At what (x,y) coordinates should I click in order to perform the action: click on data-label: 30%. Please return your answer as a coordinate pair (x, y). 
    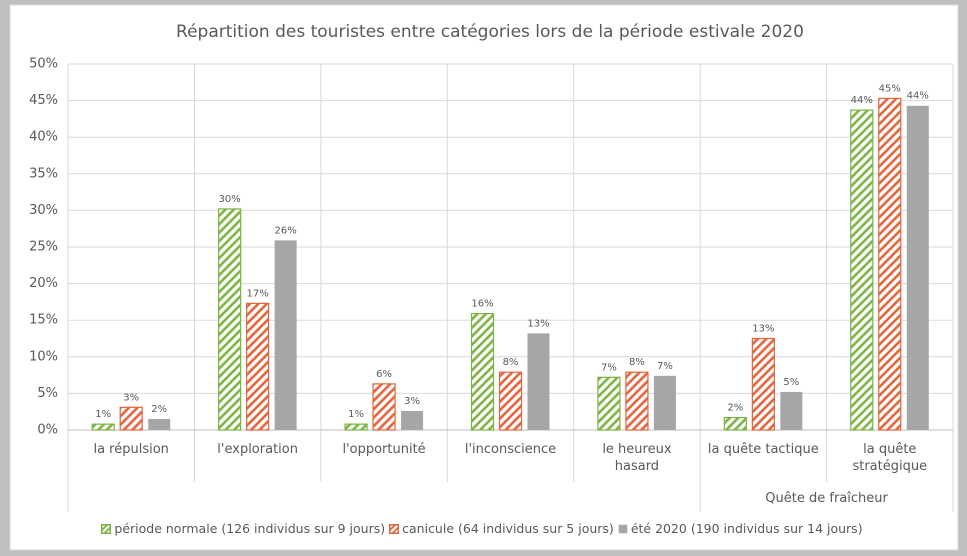
    Looking at the image, I should click on (230, 199).